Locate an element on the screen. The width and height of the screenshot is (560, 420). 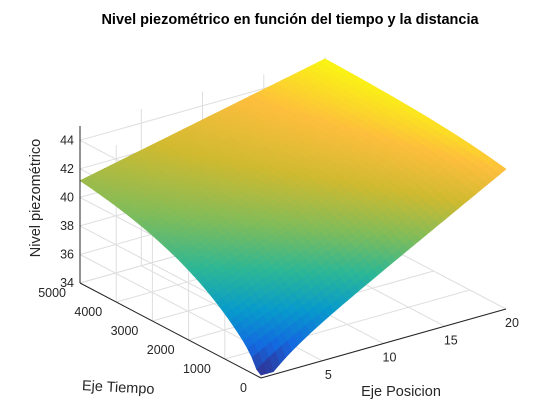
y-tick-label: 1000 is located at coordinates (197, 369).